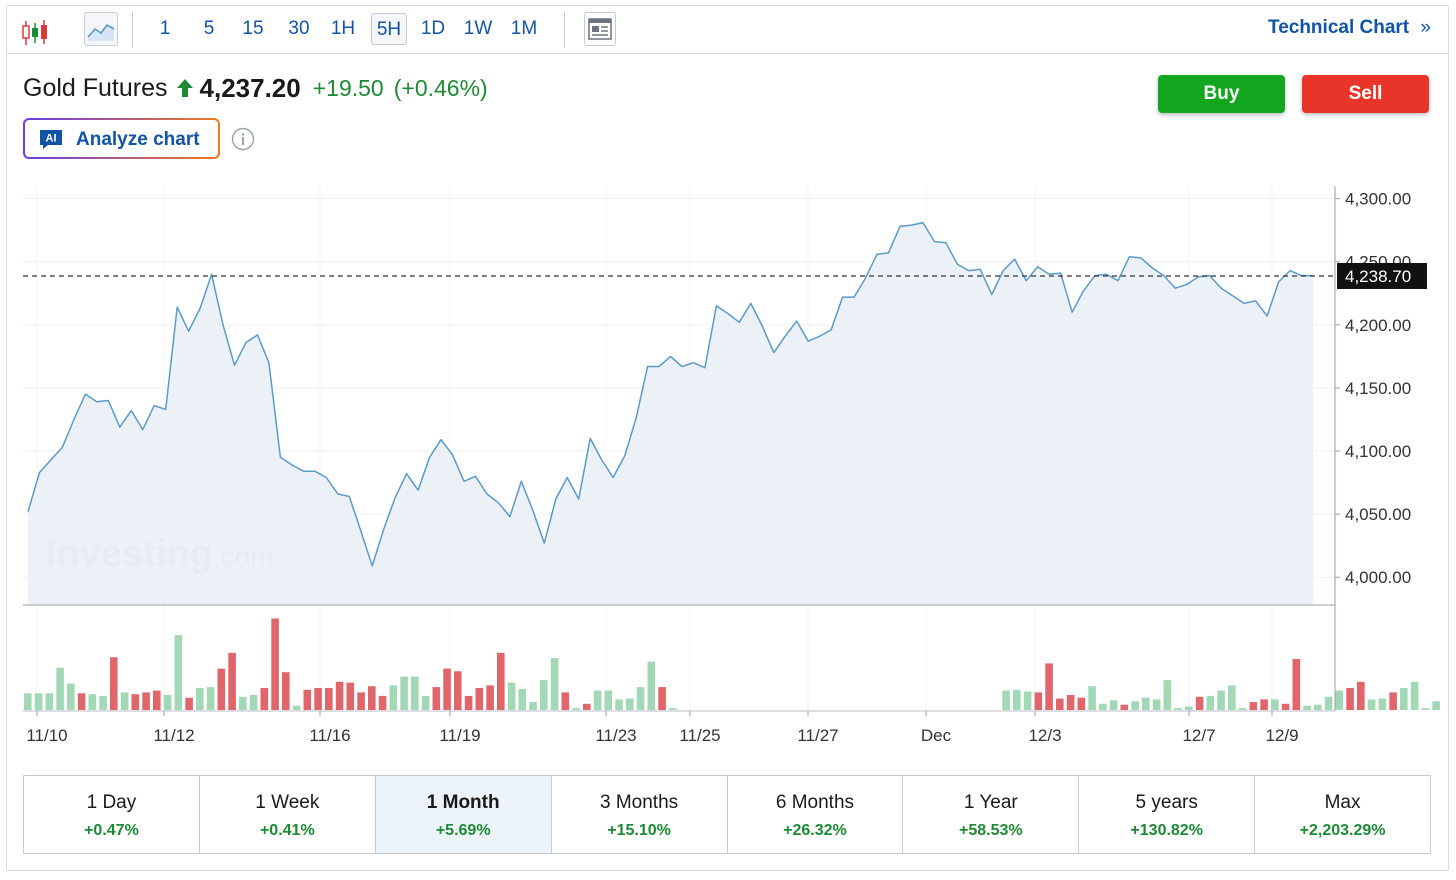 The height and width of the screenshot is (880, 1456). I want to click on period-label: 5 years, so click(1166, 802).